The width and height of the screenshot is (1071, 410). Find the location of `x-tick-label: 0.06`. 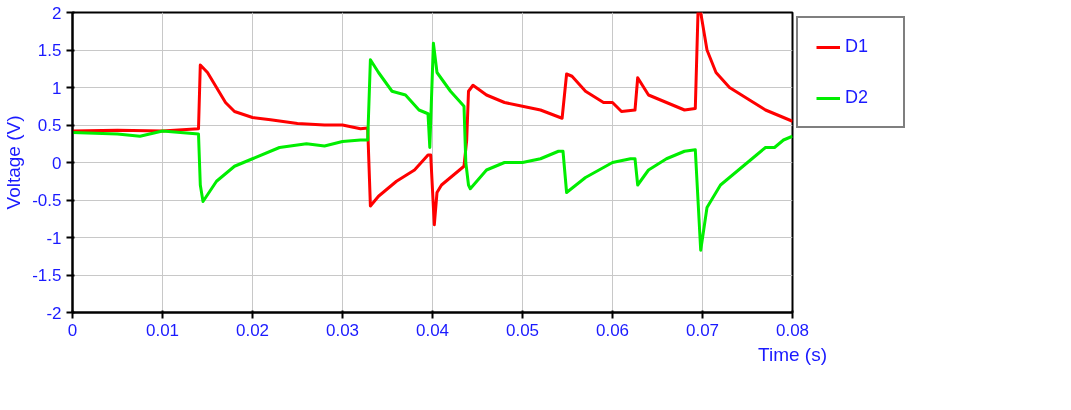

x-tick-label: 0.06 is located at coordinates (612, 330).